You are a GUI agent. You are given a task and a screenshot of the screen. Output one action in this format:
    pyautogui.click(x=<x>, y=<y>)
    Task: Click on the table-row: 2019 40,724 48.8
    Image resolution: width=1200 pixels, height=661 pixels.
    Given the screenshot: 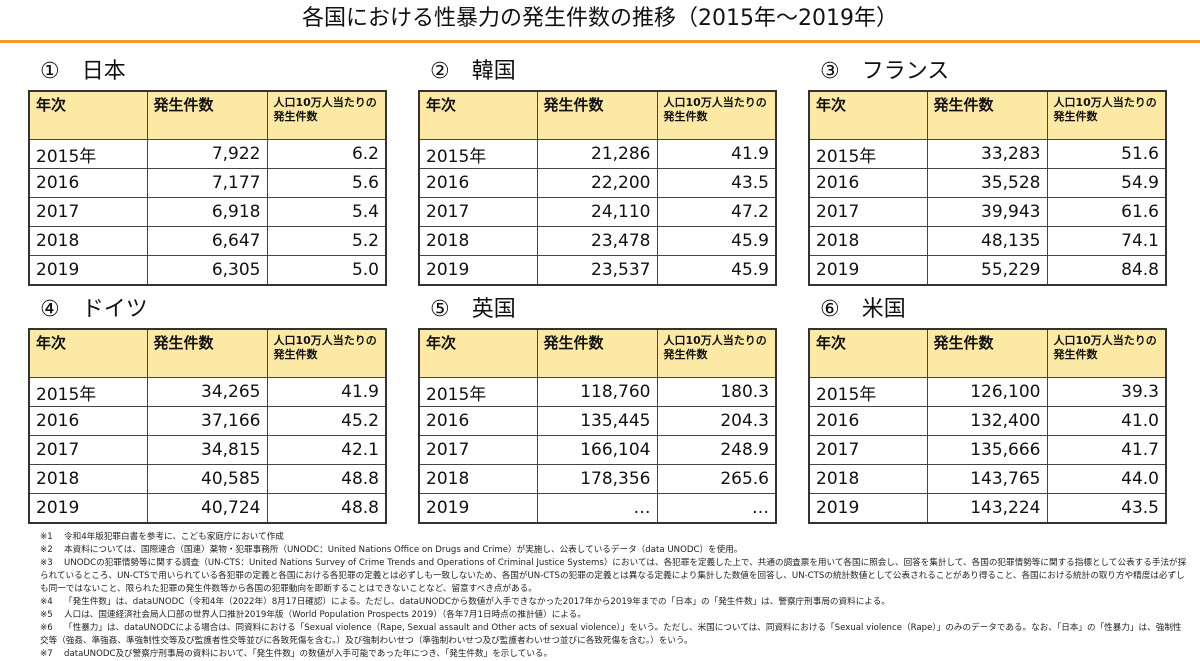 What is the action you would take?
    pyautogui.click(x=207, y=508)
    